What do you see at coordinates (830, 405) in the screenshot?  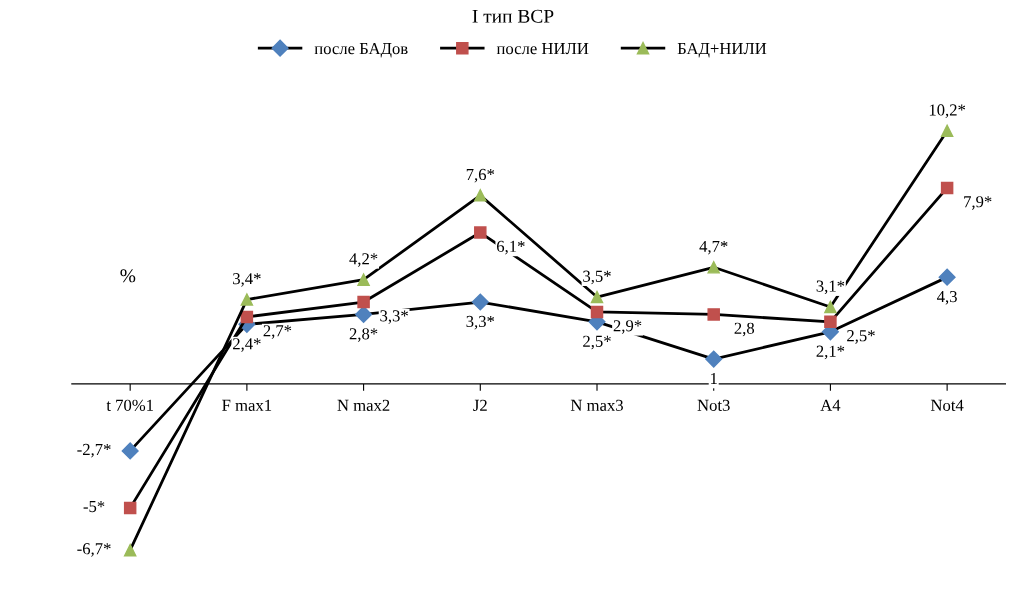 I see `x-tick-label: A4` at bounding box center [830, 405].